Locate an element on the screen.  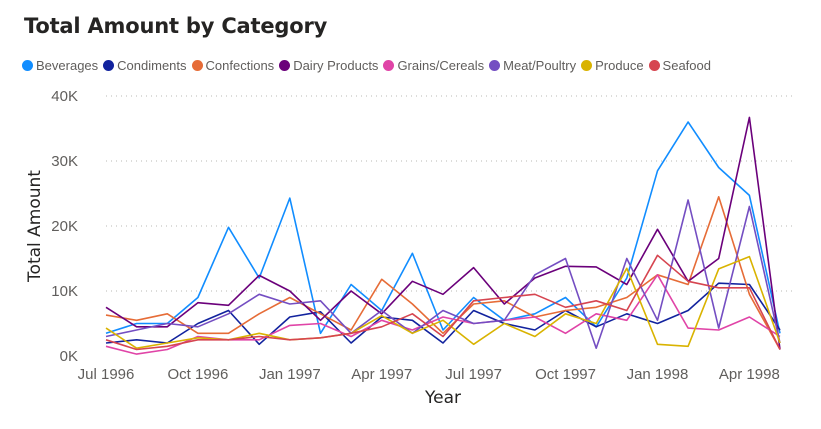
legend-item: Produce is located at coordinates (612, 65).